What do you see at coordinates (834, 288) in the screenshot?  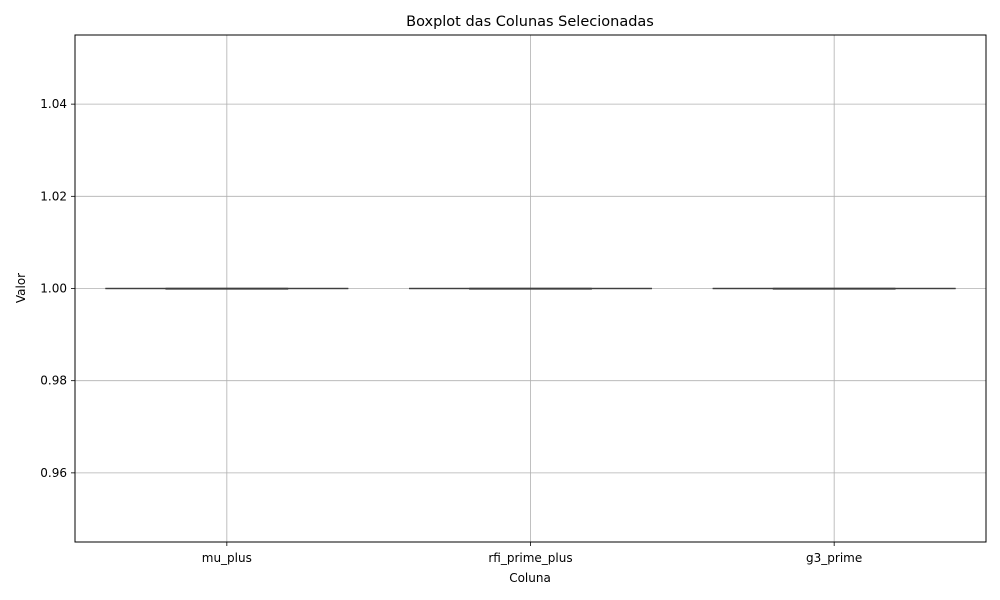 I see `box-g3_prime` at bounding box center [834, 288].